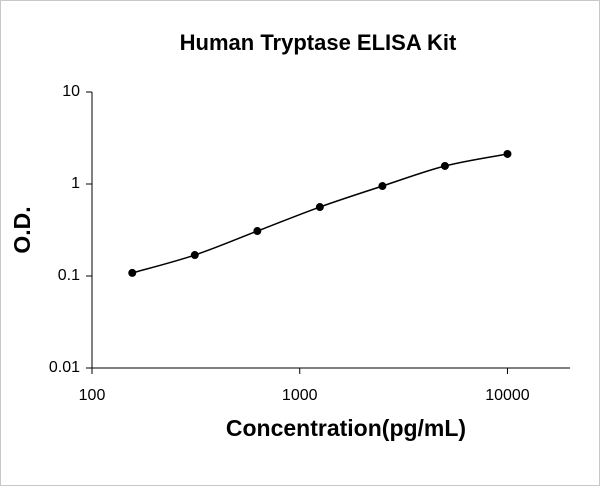 The height and width of the screenshot is (486, 600). Describe the element at coordinates (346, 428) in the screenshot. I see `x-axis-title: Concentration(pg/mL)` at that location.